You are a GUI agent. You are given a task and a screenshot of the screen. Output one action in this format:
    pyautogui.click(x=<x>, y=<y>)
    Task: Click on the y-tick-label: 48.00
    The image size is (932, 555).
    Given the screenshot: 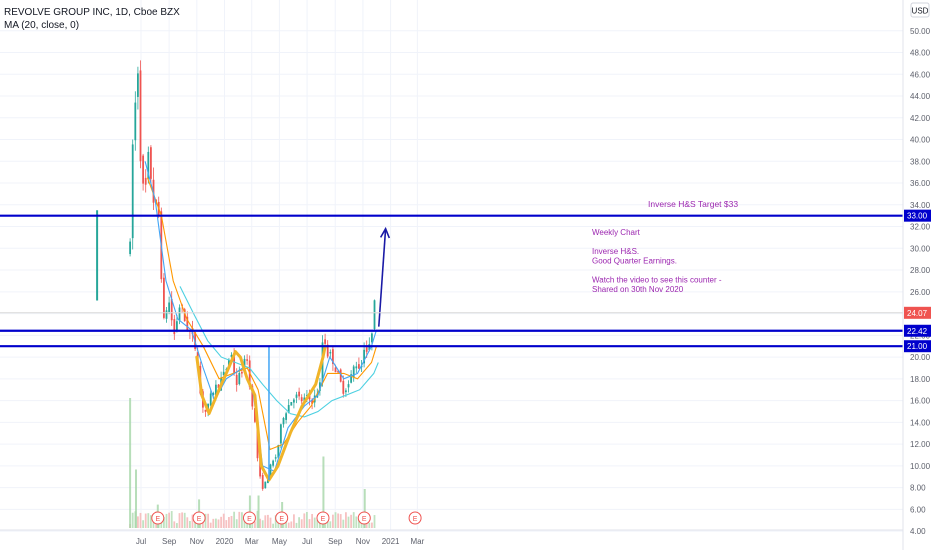 What is the action you would take?
    pyautogui.click(x=920, y=53)
    